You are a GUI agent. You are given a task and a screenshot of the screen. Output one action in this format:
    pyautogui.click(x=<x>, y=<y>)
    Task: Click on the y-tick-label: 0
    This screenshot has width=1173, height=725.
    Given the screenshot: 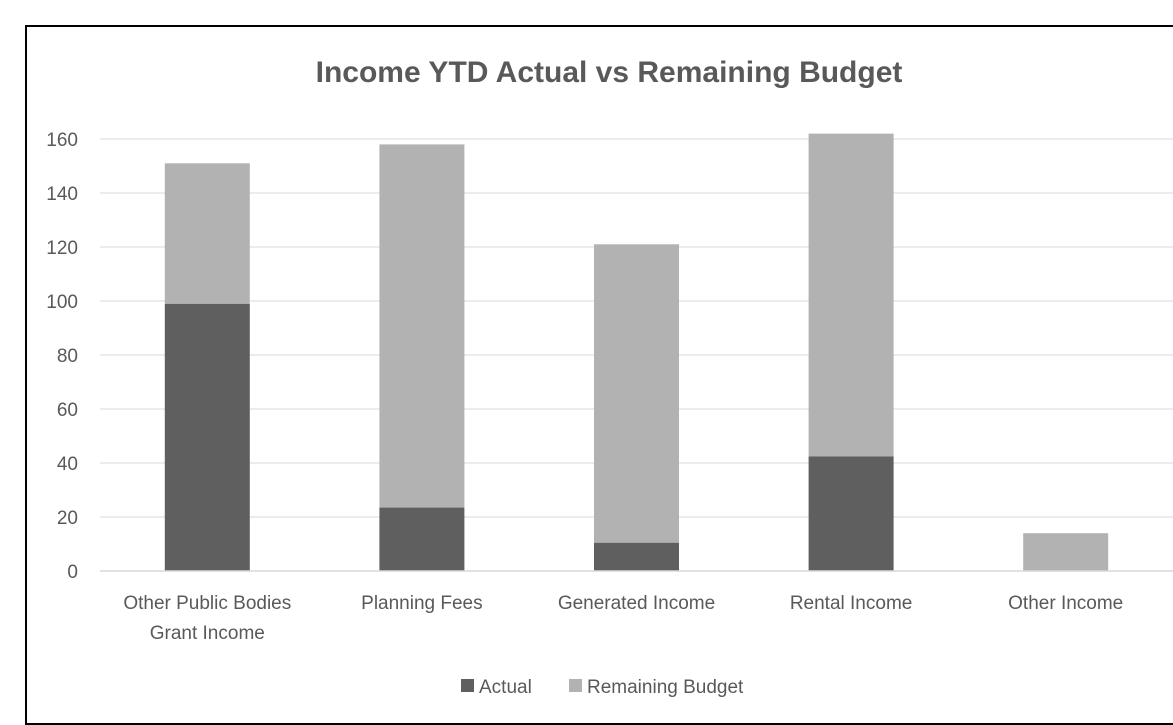 What is the action you would take?
    pyautogui.click(x=72, y=572)
    